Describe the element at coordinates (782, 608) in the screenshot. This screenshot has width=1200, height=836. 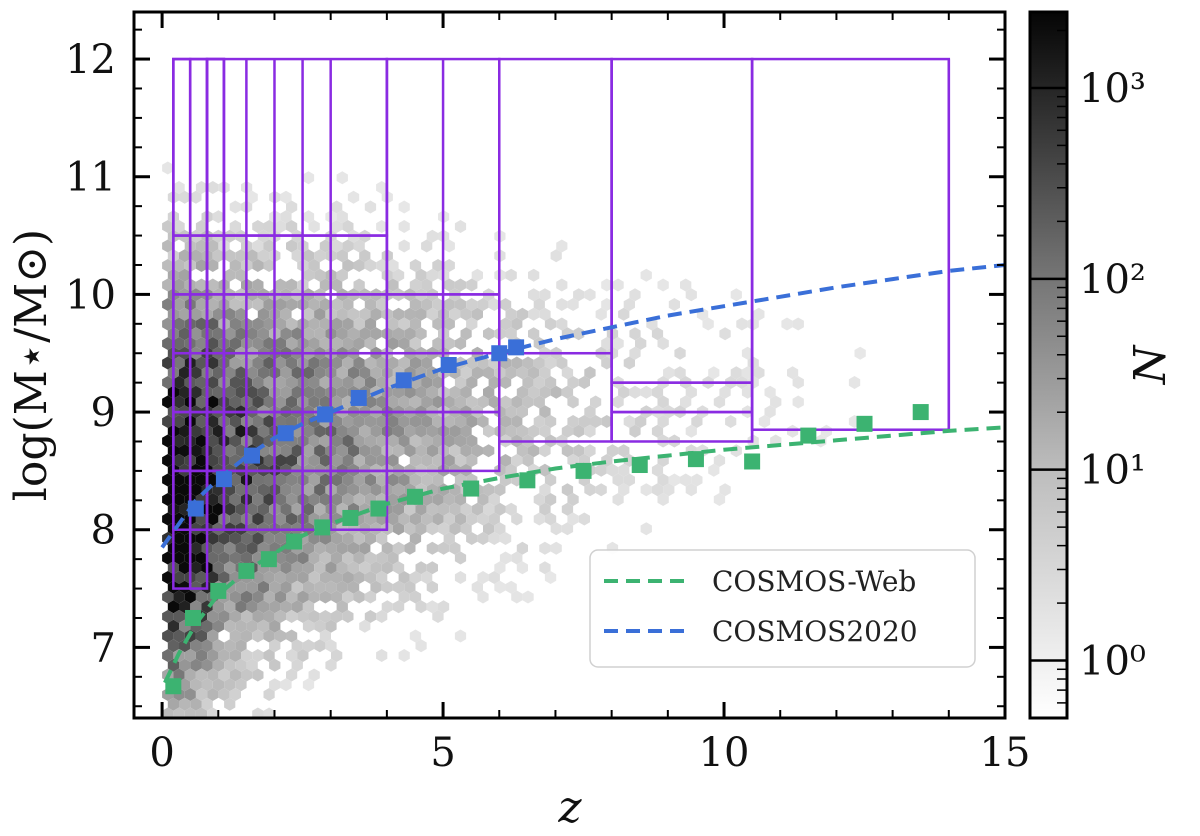
I see `legend: COSMOS-Web COSMOS2020` at that location.